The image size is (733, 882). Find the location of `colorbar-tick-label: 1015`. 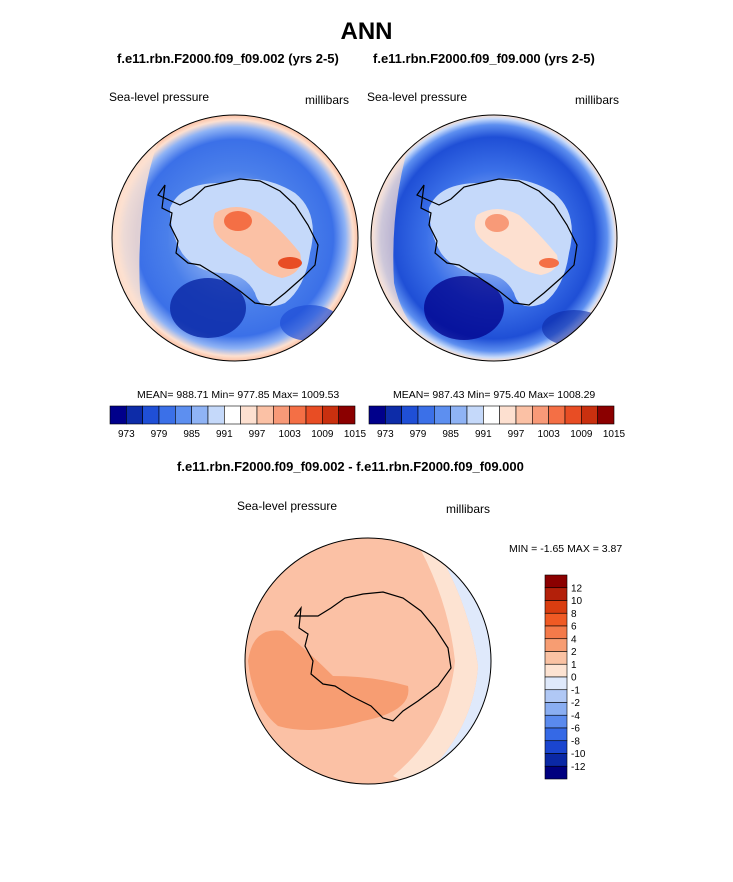

colorbar-tick-label: 1015 is located at coordinates (614, 434).